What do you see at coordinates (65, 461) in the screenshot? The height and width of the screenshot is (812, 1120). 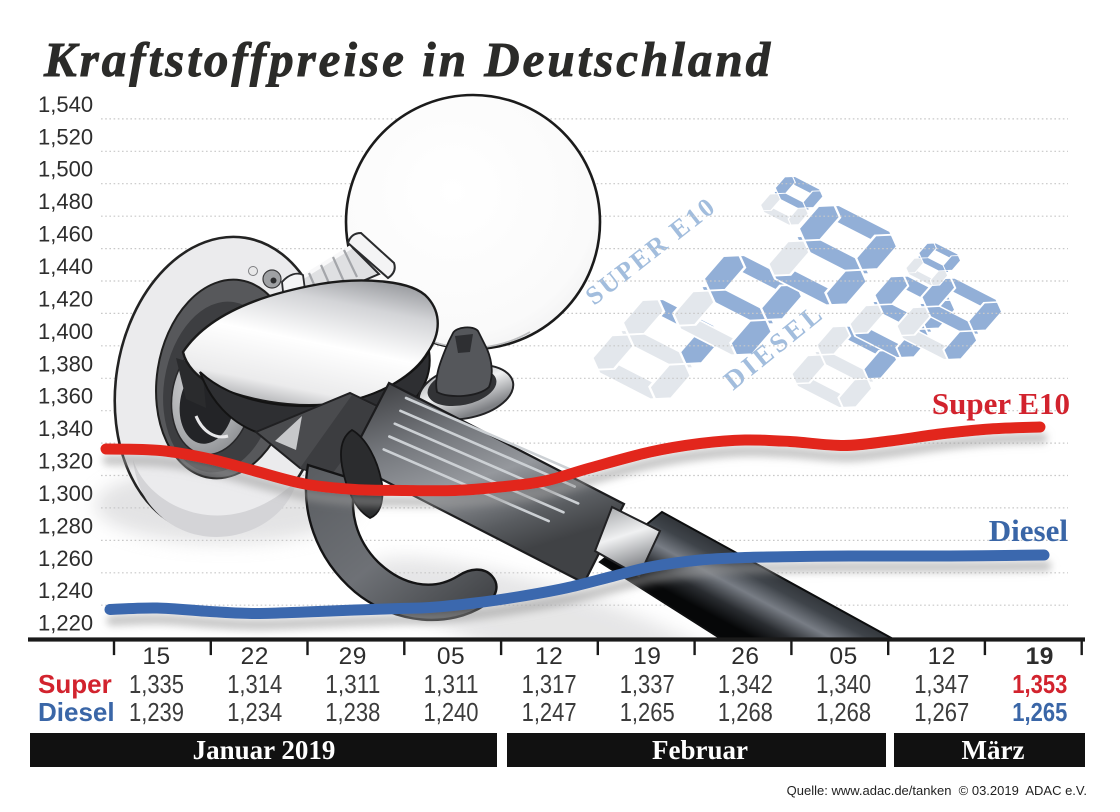 I see `svg-text: 1,320` at bounding box center [65, 461].